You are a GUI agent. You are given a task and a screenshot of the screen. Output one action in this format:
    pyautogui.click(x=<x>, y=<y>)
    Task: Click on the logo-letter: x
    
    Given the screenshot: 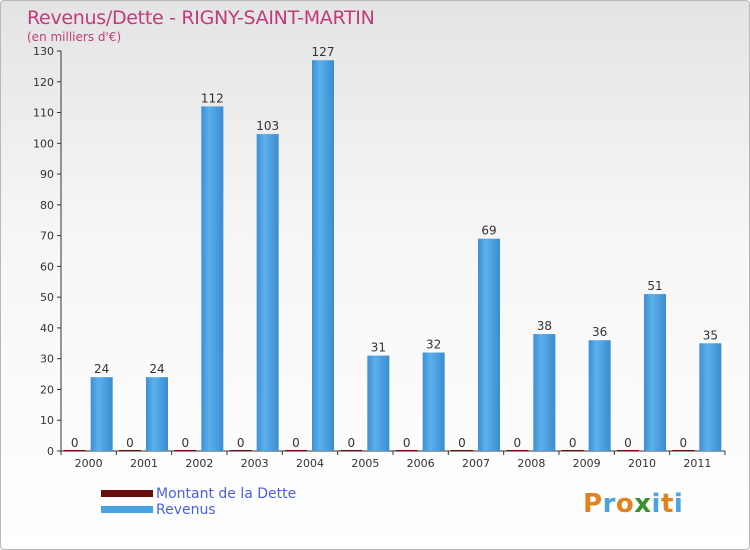 What is the action you would take?
    pyautogui.click(x=643, y=504)
    